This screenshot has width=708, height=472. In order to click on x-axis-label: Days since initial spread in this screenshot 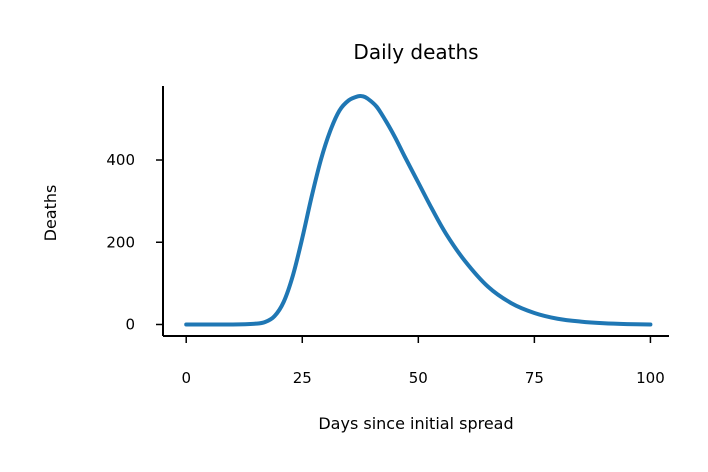, I will do `click(415, 423)`.